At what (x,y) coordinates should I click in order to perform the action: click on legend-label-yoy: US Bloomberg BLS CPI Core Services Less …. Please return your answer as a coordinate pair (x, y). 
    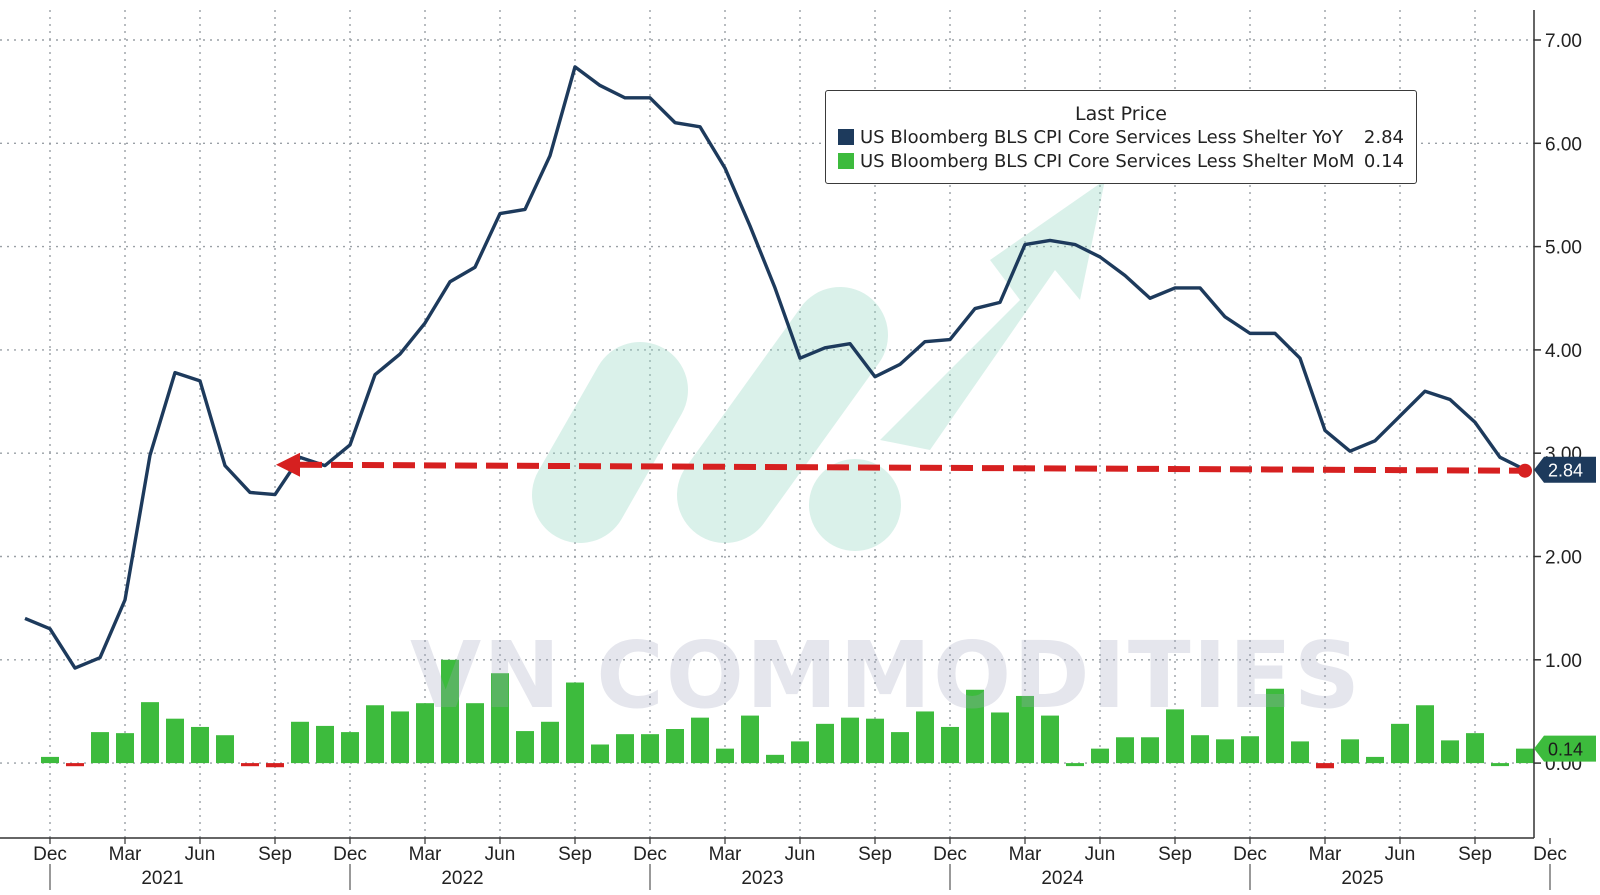
    Looking at the image, I should click on (1101, 137).